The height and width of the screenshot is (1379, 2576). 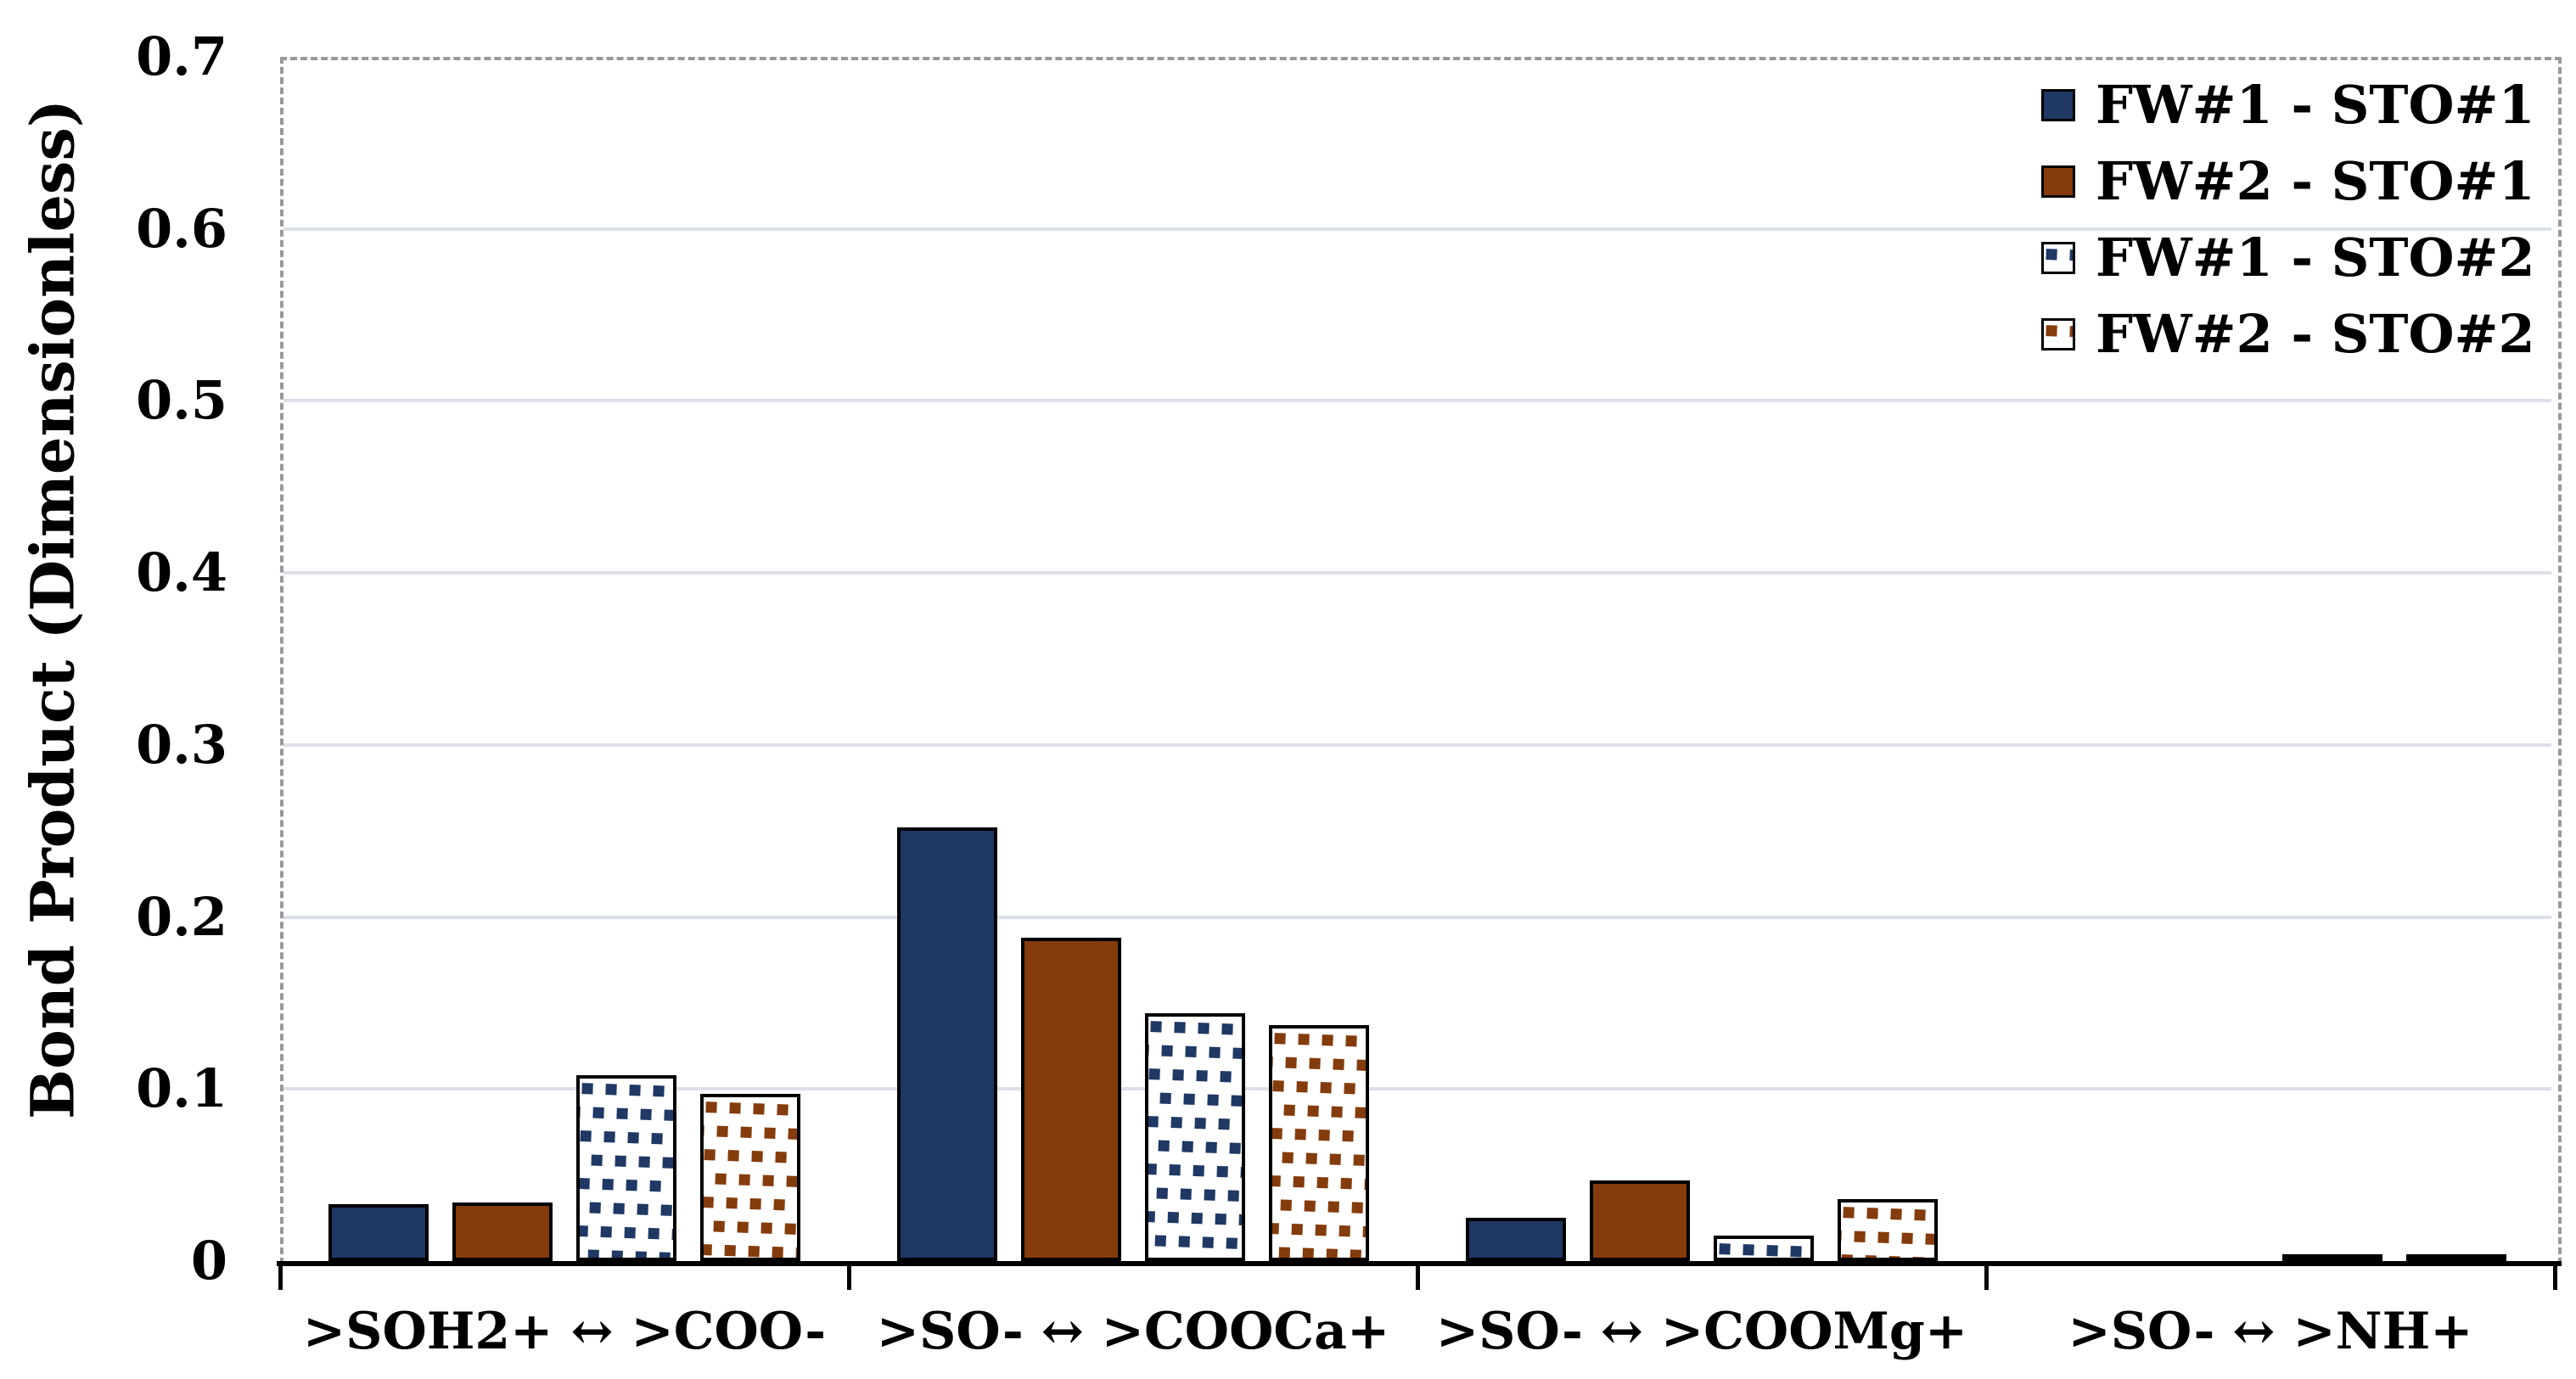 I want to click on x-axis-line, so click(x=1419, y=1263).